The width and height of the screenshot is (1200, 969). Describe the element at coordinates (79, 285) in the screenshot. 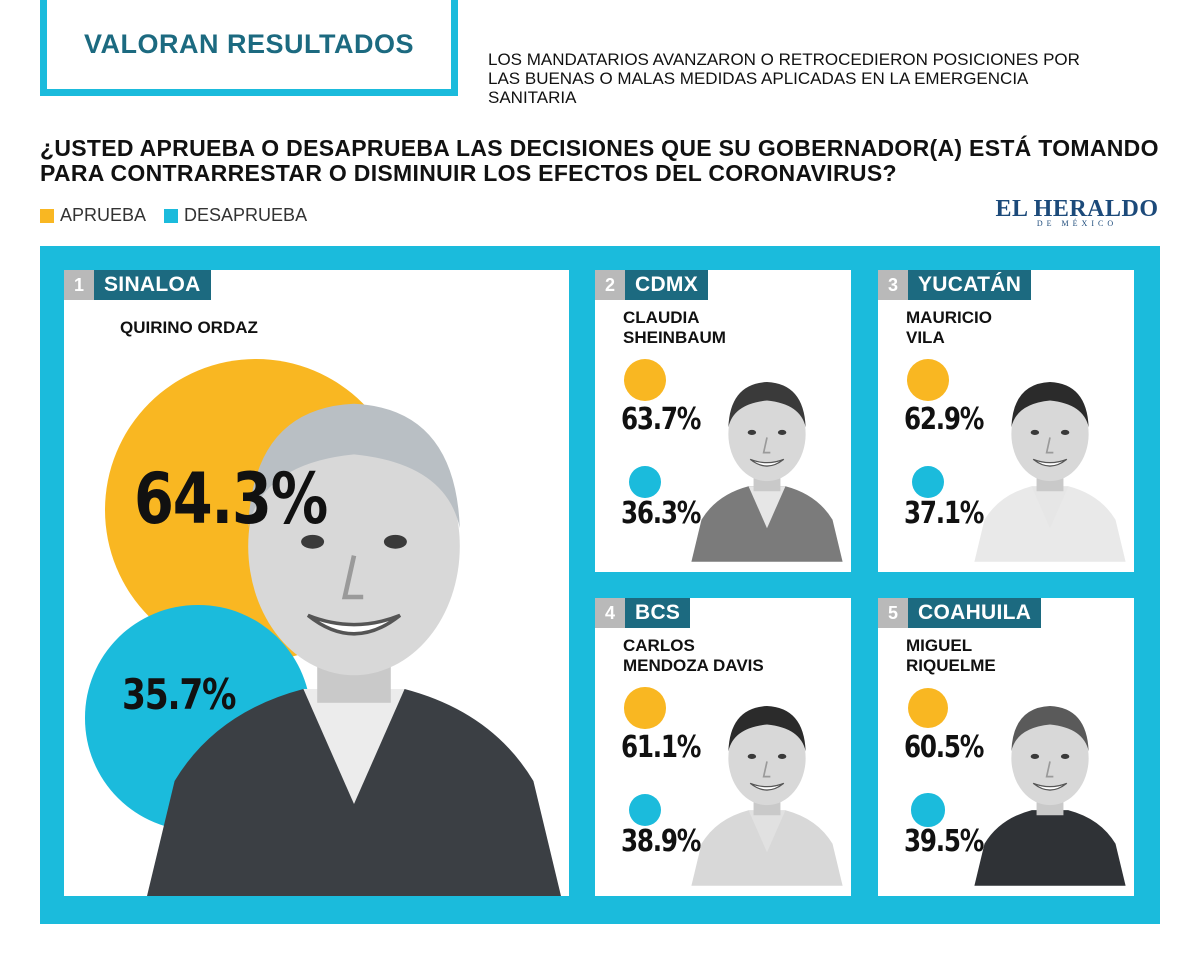

I see `rank-number: 1` at that location.